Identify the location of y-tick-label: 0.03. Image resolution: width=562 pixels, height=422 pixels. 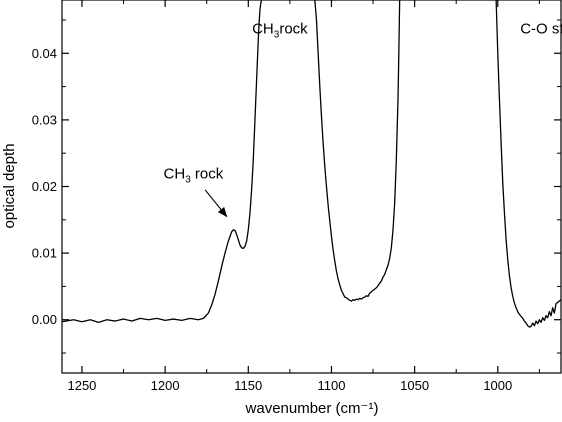
(44, 119).